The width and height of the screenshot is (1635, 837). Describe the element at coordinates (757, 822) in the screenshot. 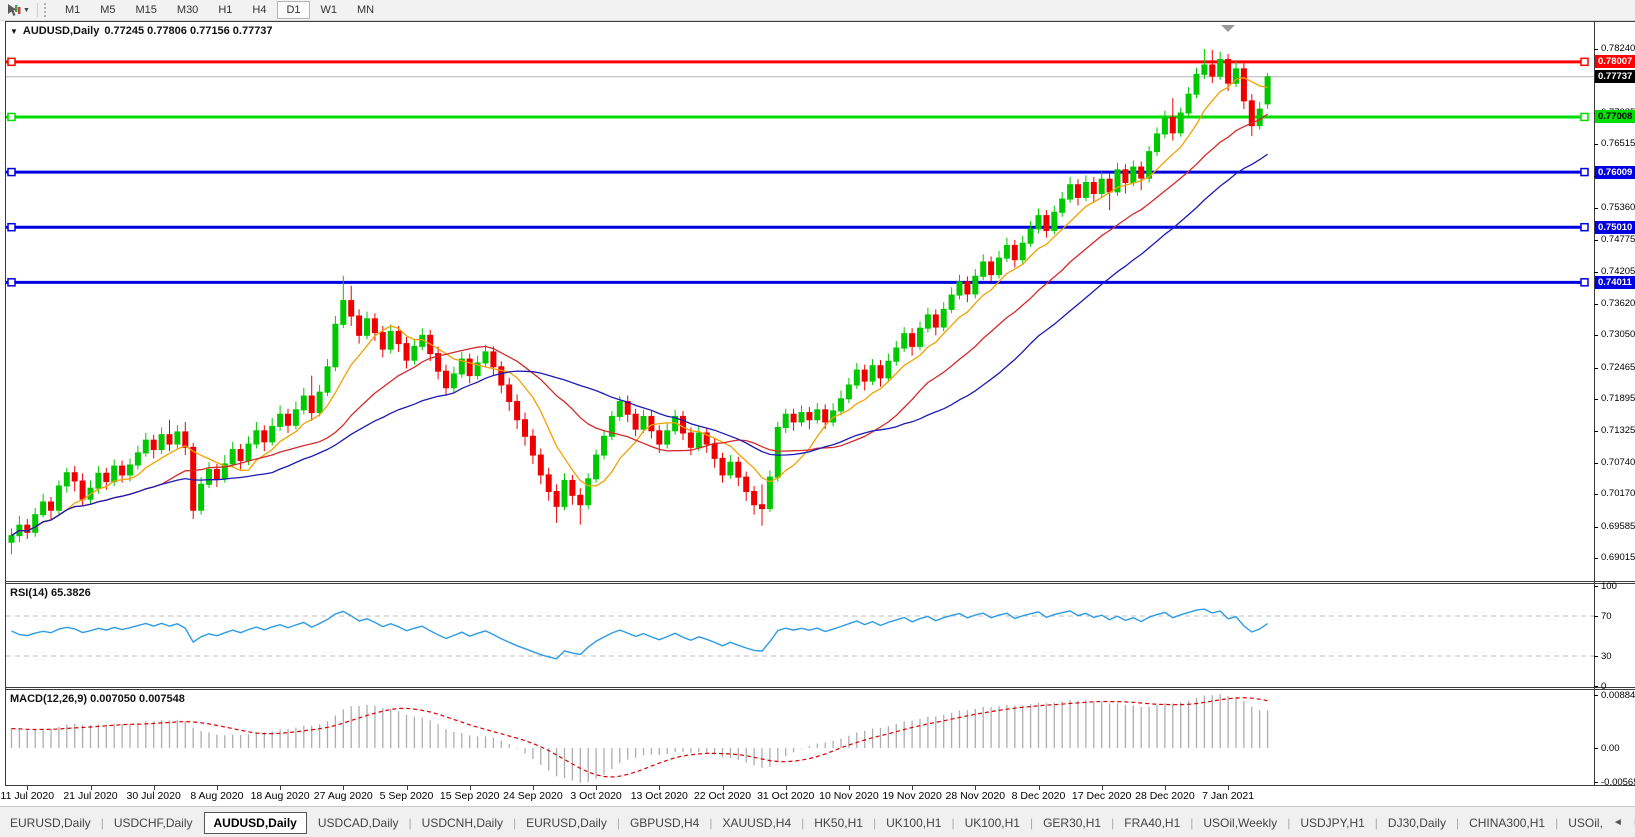

I see `chart-tab-xauusd-h4: XAUUSD,H4` at that location.